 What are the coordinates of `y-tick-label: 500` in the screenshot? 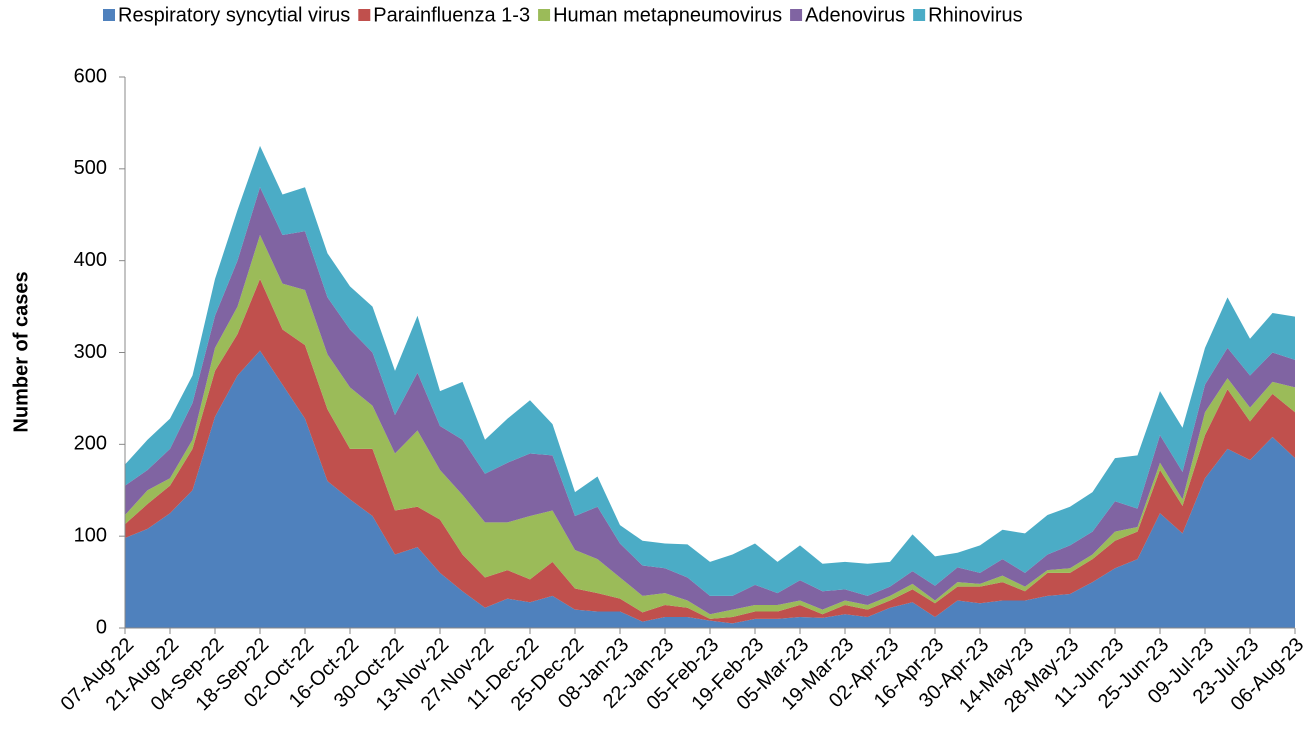 It's located at (90, 168).